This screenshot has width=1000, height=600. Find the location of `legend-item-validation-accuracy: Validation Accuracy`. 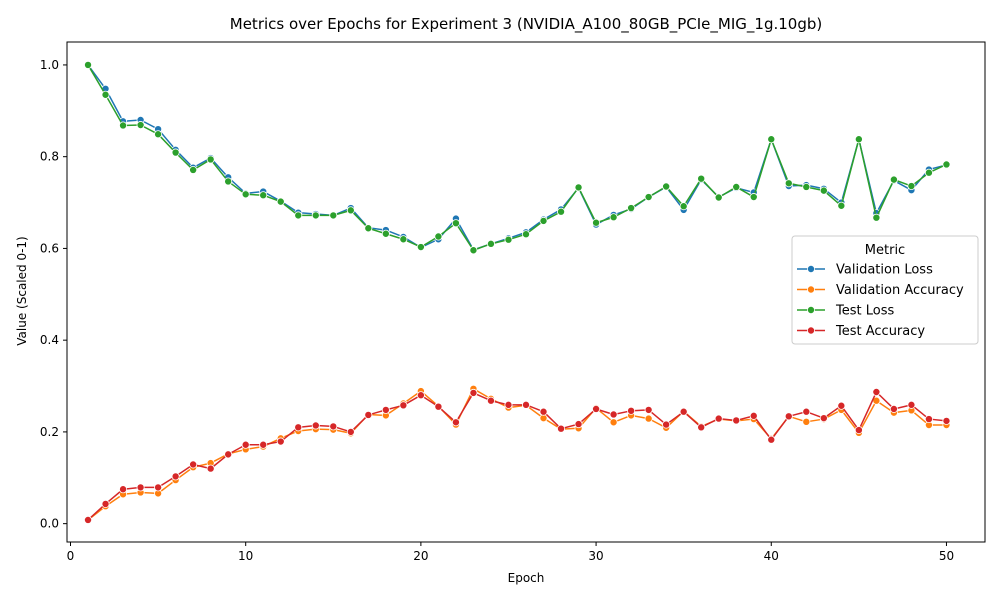

legend-item-validation-accuracy: Validation Accuracy is located at coordinates (880, 290).